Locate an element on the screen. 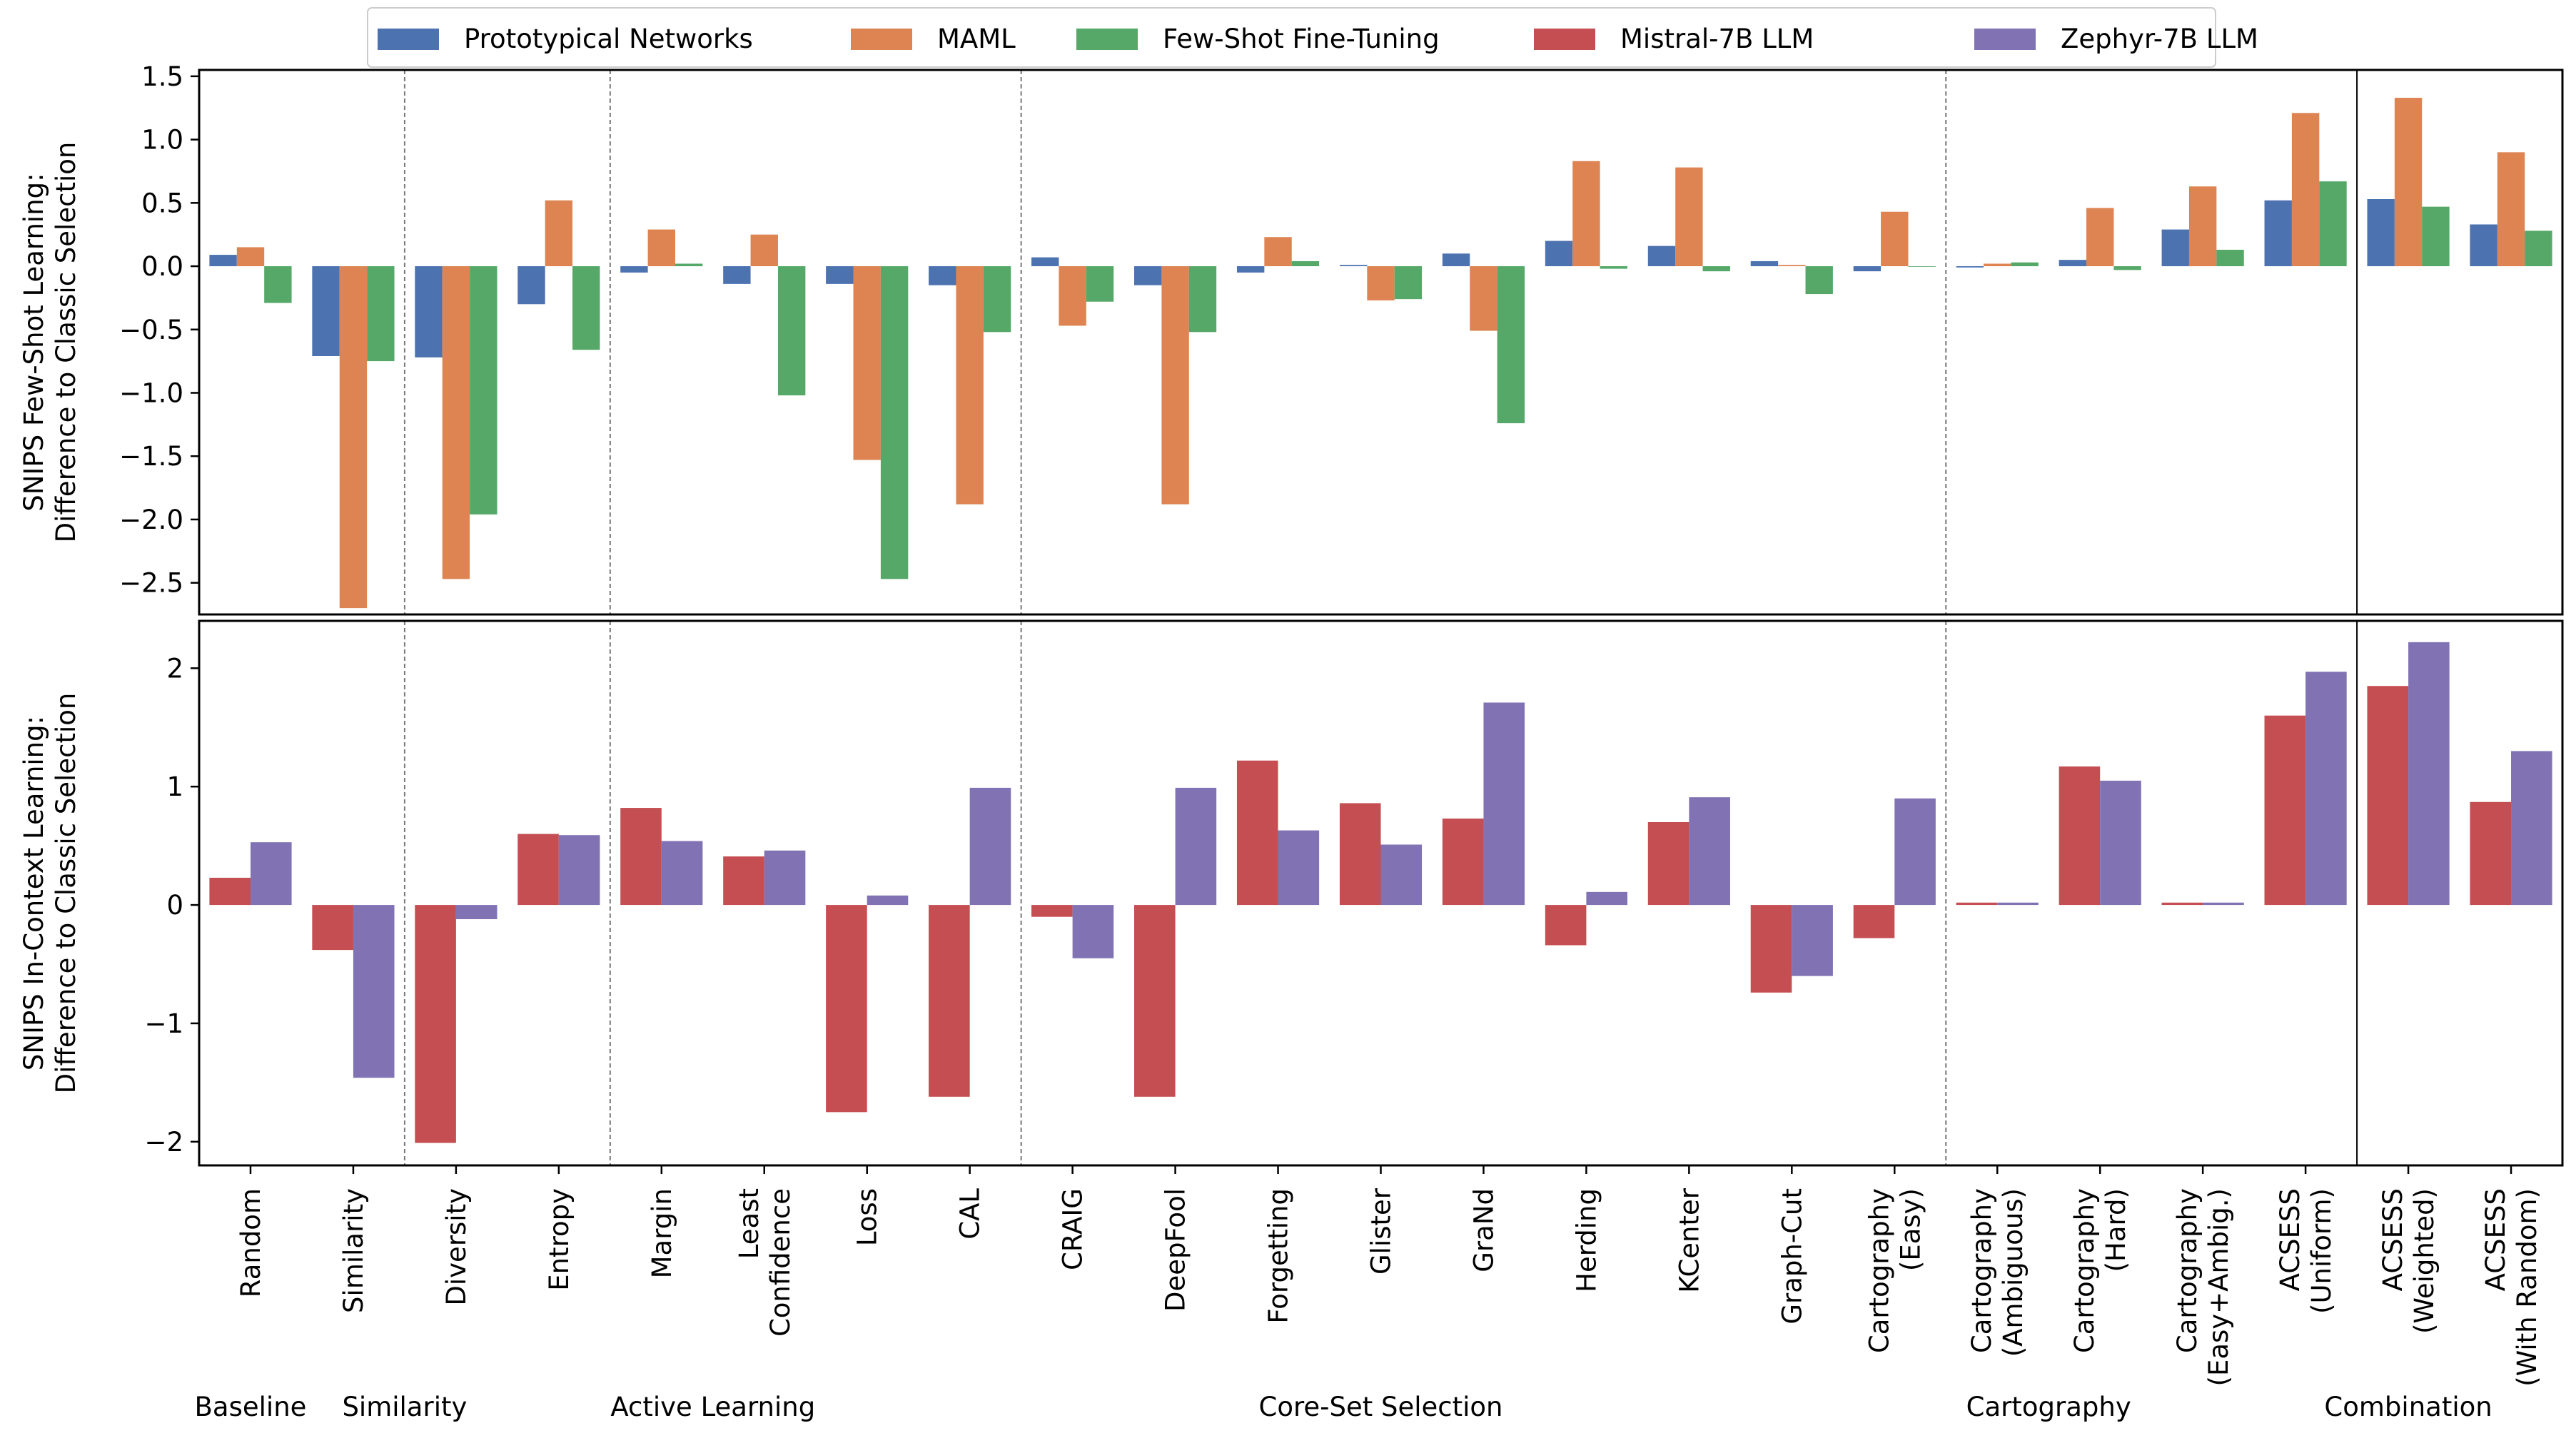  x-tick-label-19-line-1: (Easy+Ambig.) is located at coordinates (2218, 1287).